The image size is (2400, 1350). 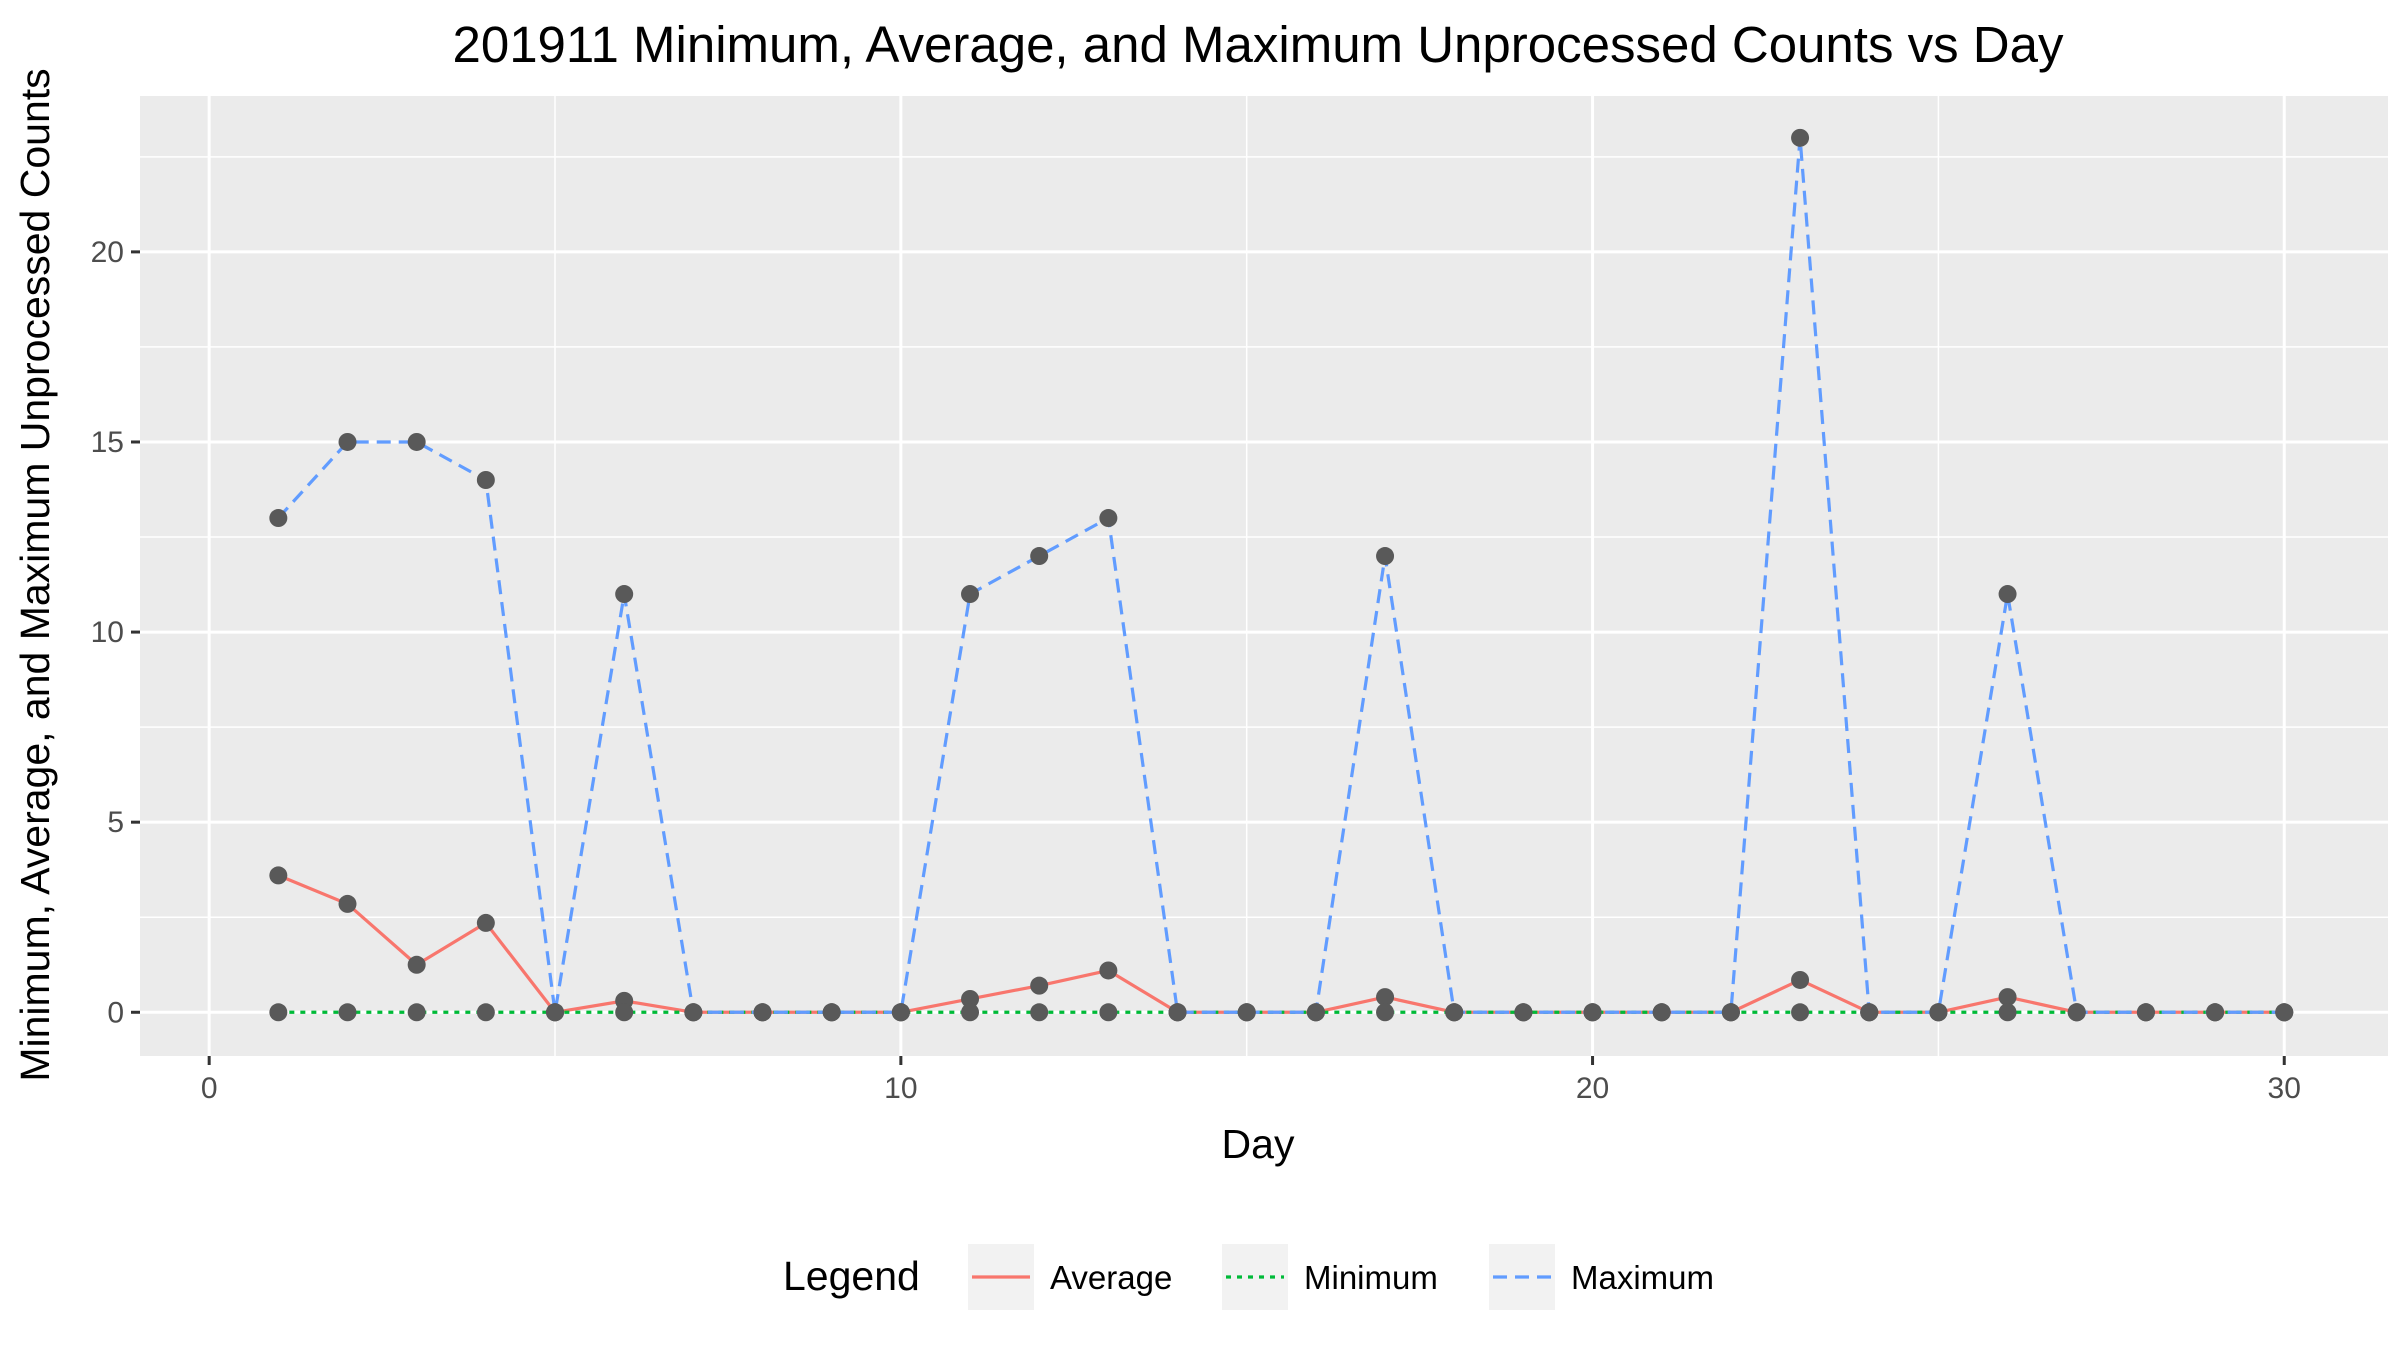 What do you see at coordinates (851, 1276) in the screenshot?
I see `legend-title: Legend` at bounding box center [851, 1276].